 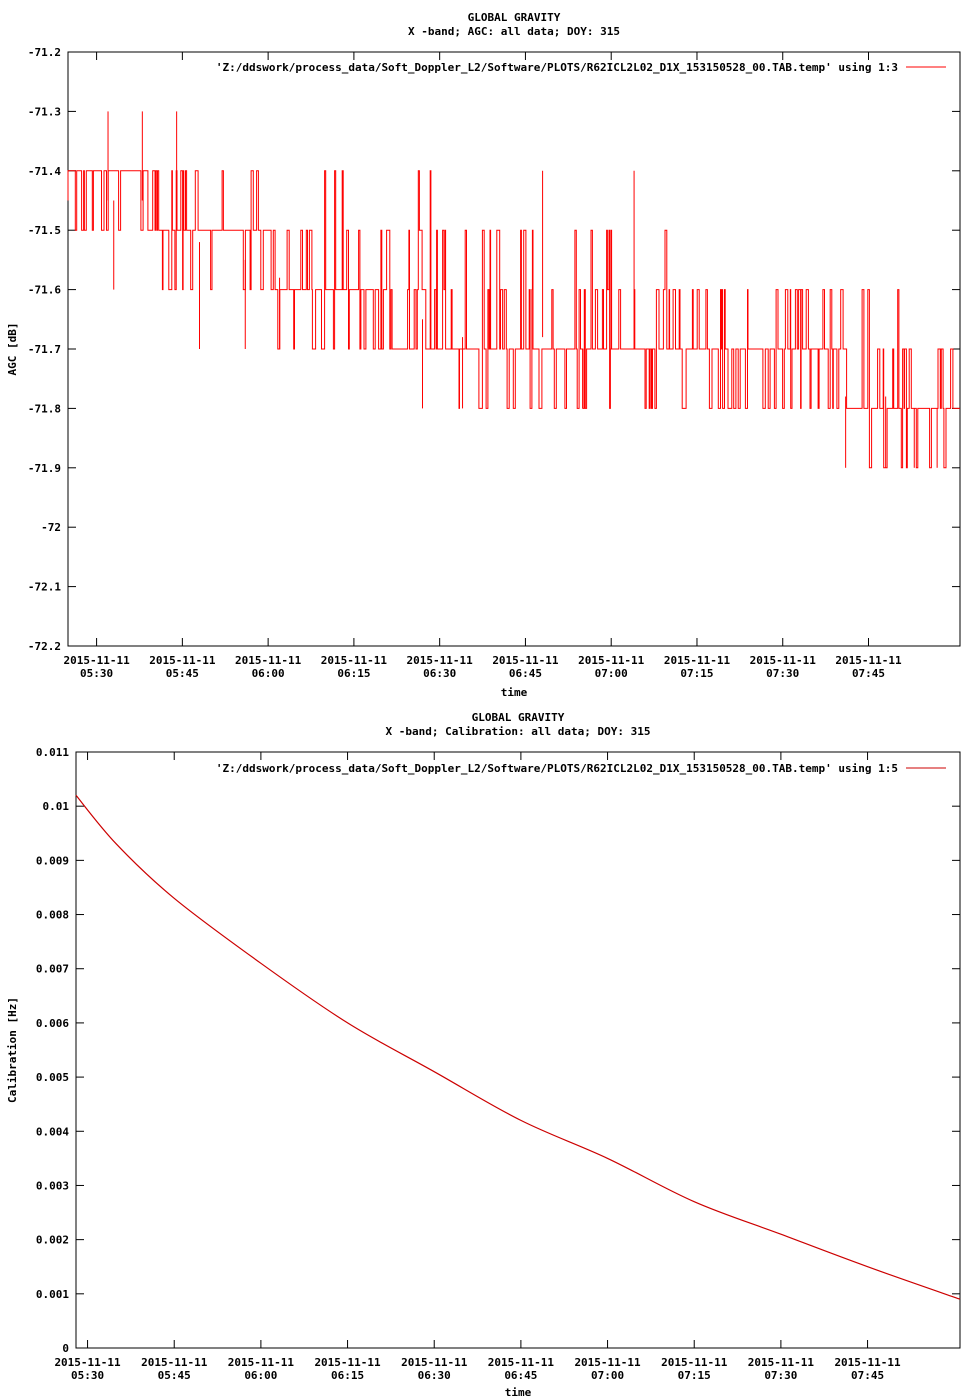 I want to click on y-tick-label: -71.5, so click(x=44, y=230).